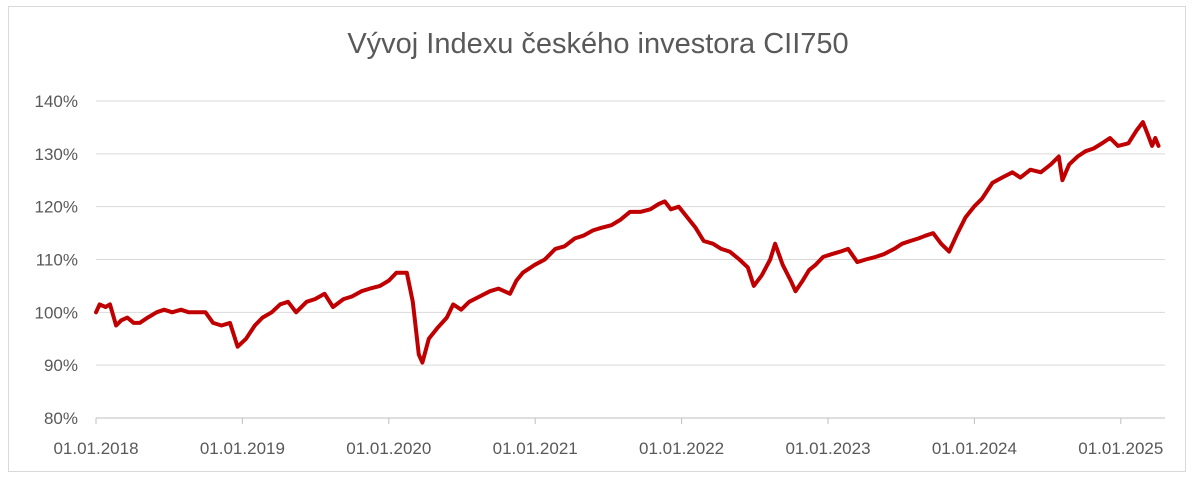  Describe the element at coordinates (974, 448) in the screenshot. I see `x-tick-label: 01.01.2024` at that location.